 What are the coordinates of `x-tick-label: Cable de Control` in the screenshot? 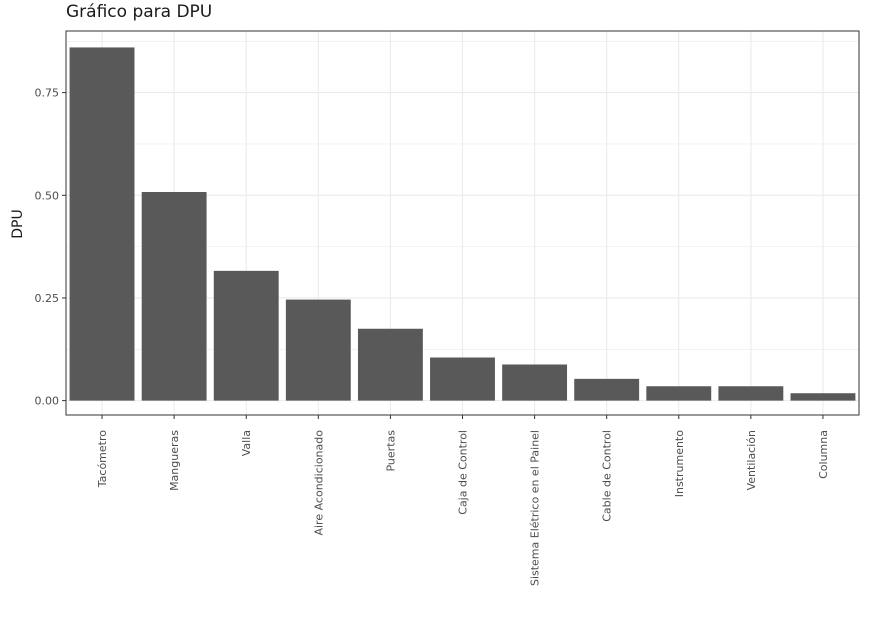 It's located at (607, 476).